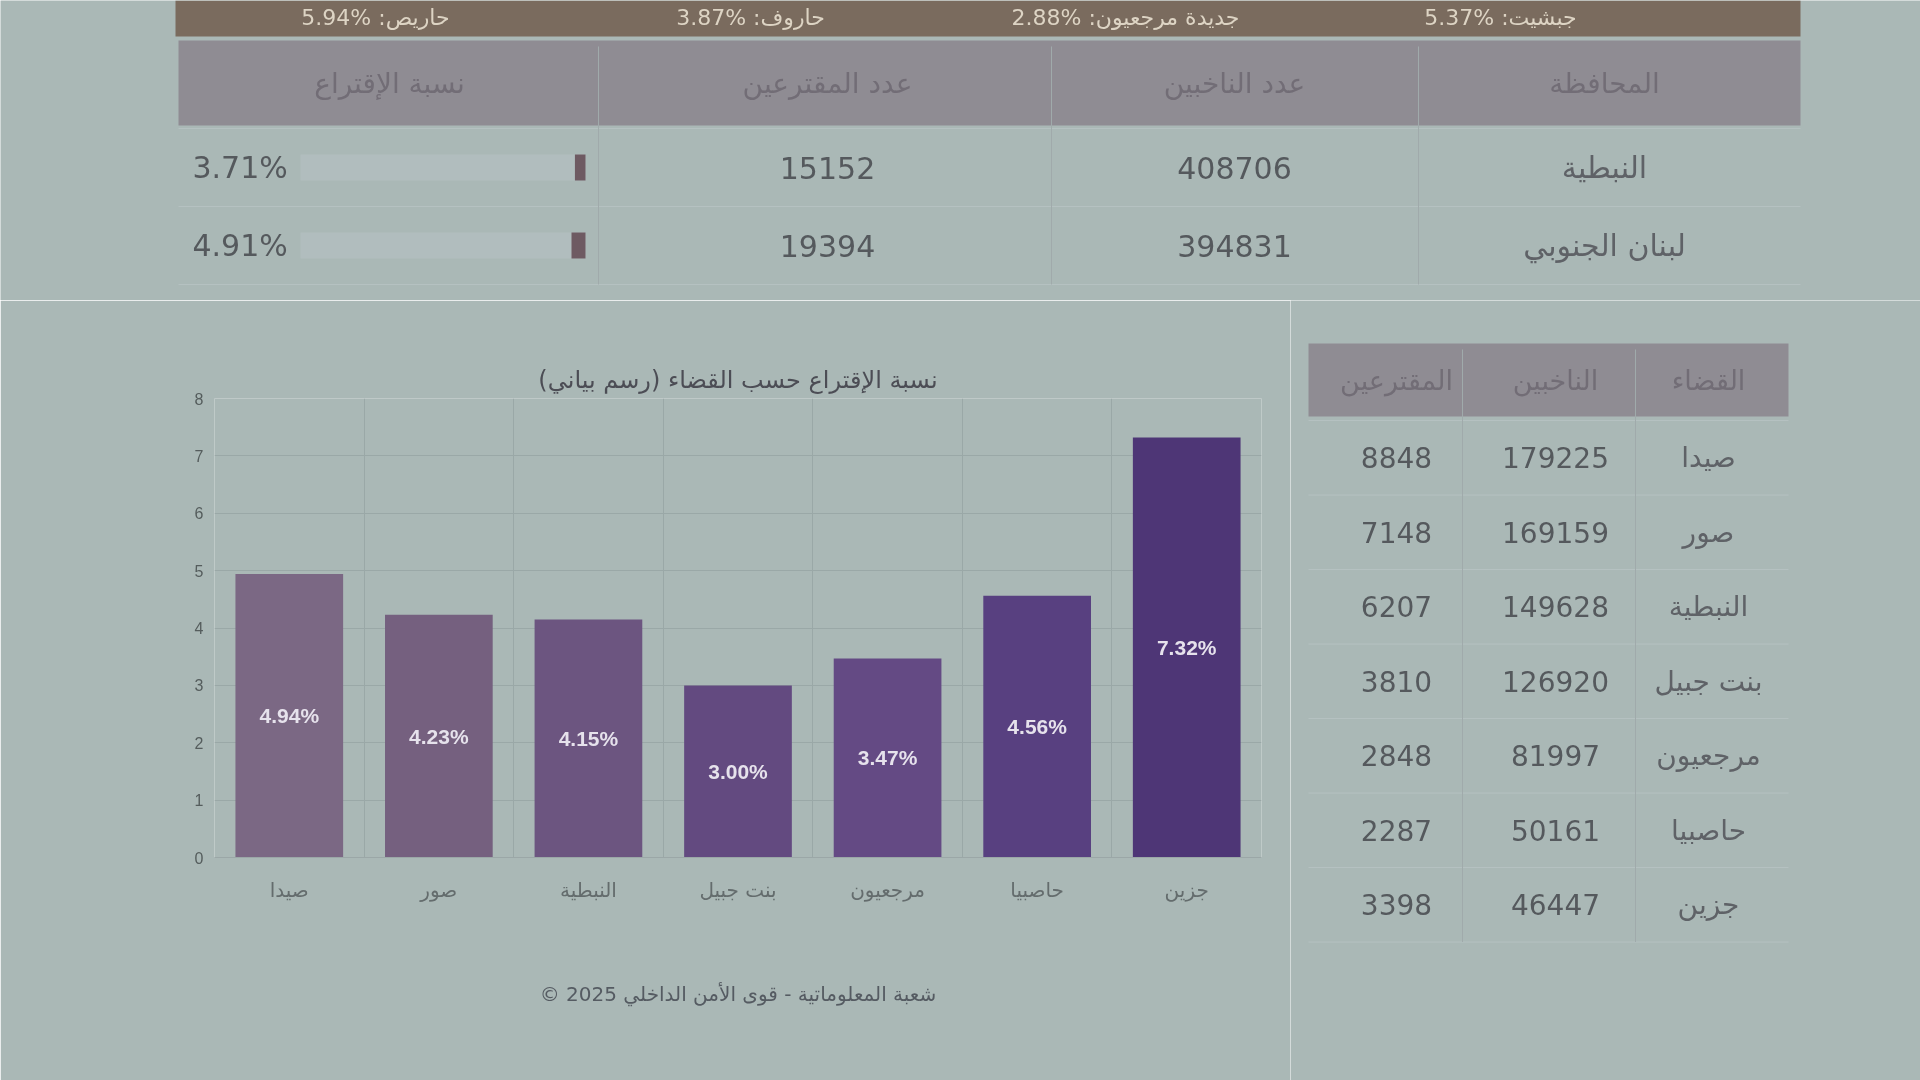 The width and height of the screenshot is (1920, 1080). What do you see at coordinates (1555, 682) in the screenshot?
I see `data-label: 126920` at bounding box center [1555, 682].